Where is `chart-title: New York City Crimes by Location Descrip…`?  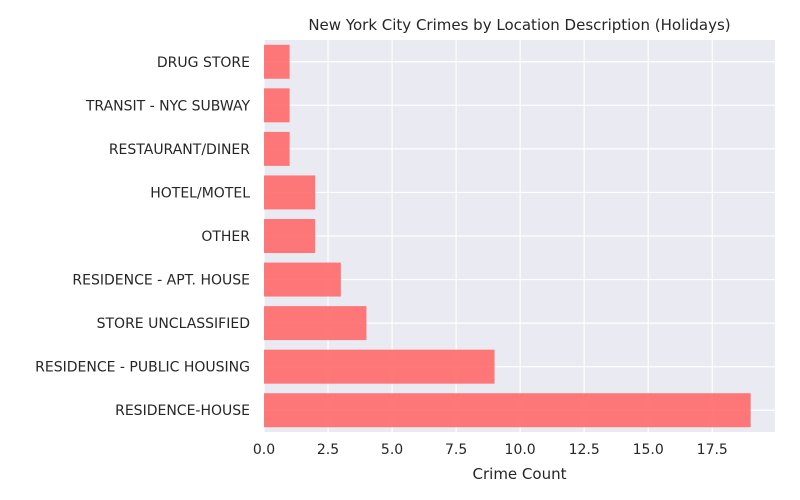 chart-title: New York City Crimes by Location Descrip… is located at coordinates (519, 25).